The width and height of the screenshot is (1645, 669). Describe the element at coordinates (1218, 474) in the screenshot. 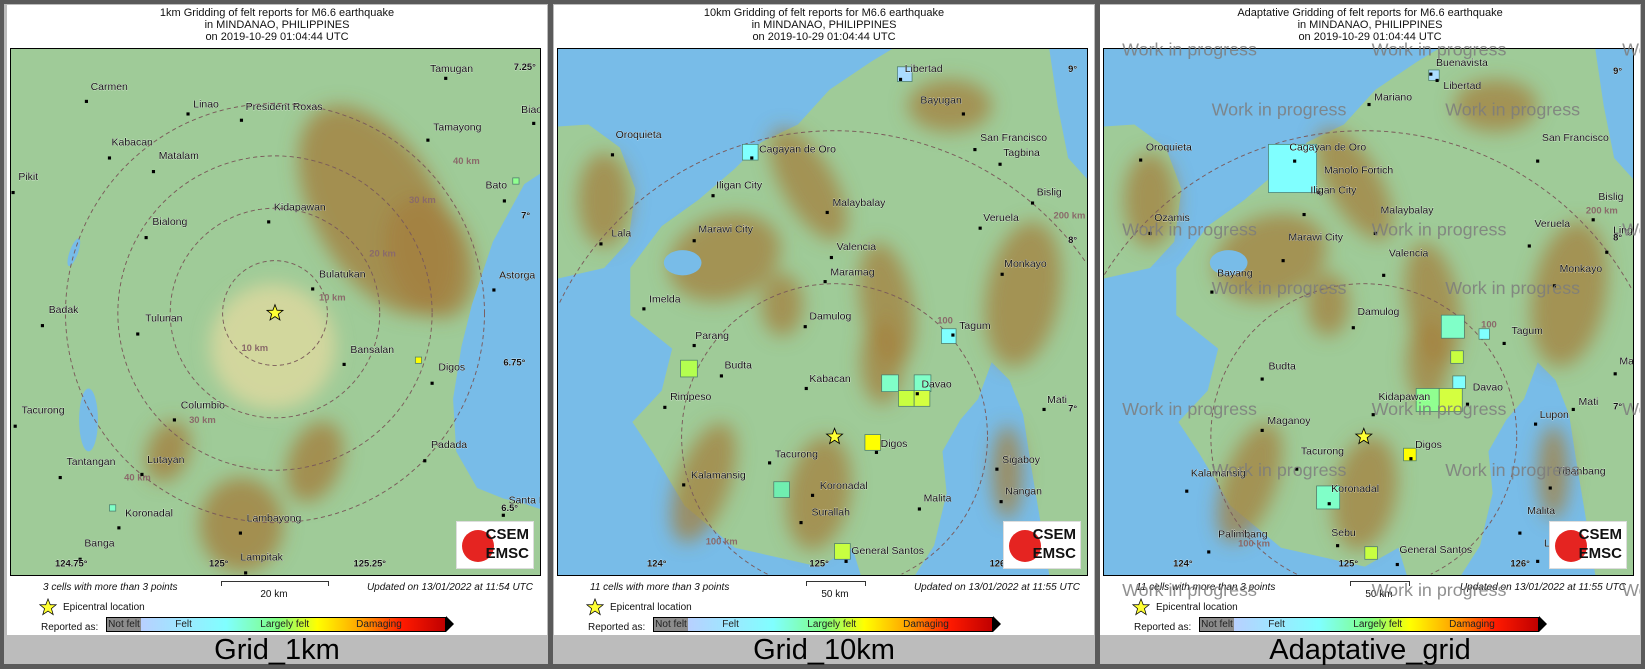

I see `city-label: Kalamansig` at that location.